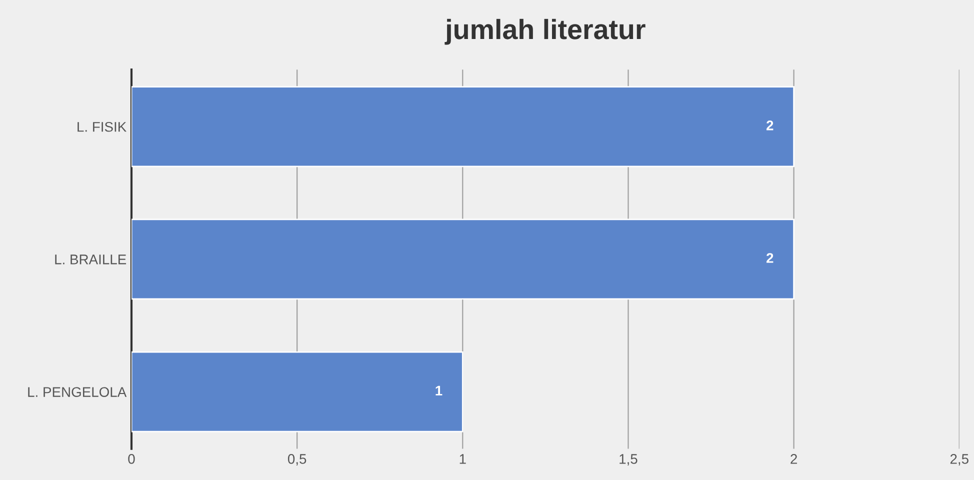  Describe the element at coordinates (297, 460) in the screenshot. I see `x-tick-label: 0,5` at that location.